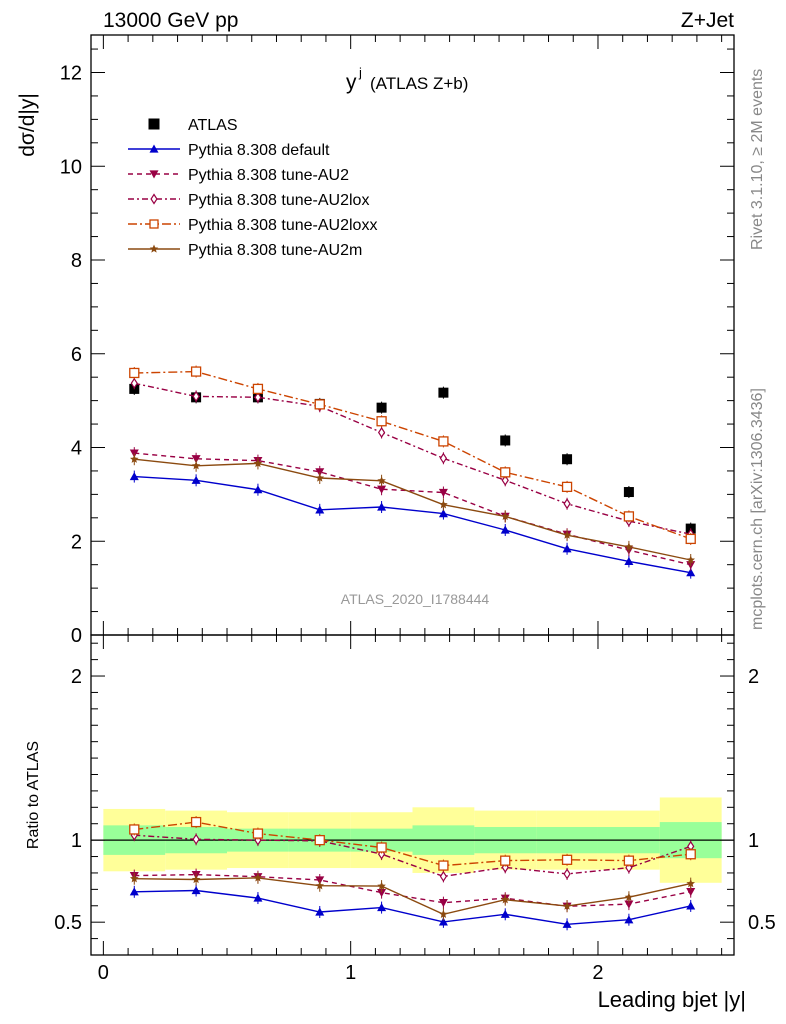 This screenshot has height=1024, width=786. I want to click on ratio-y-axis-label: Ratio to ATLAS, so click(33, 795).